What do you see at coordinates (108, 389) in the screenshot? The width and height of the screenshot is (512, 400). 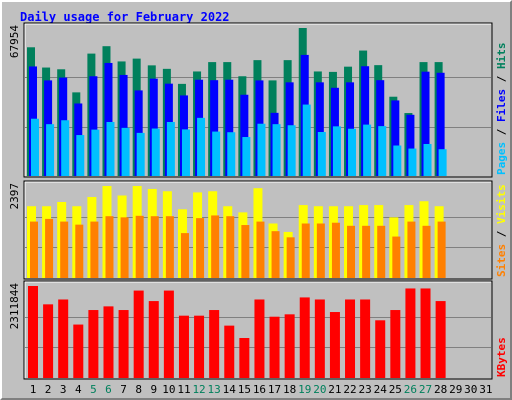 I see `x-tick-label: 6` at bounding box center [108, 389].